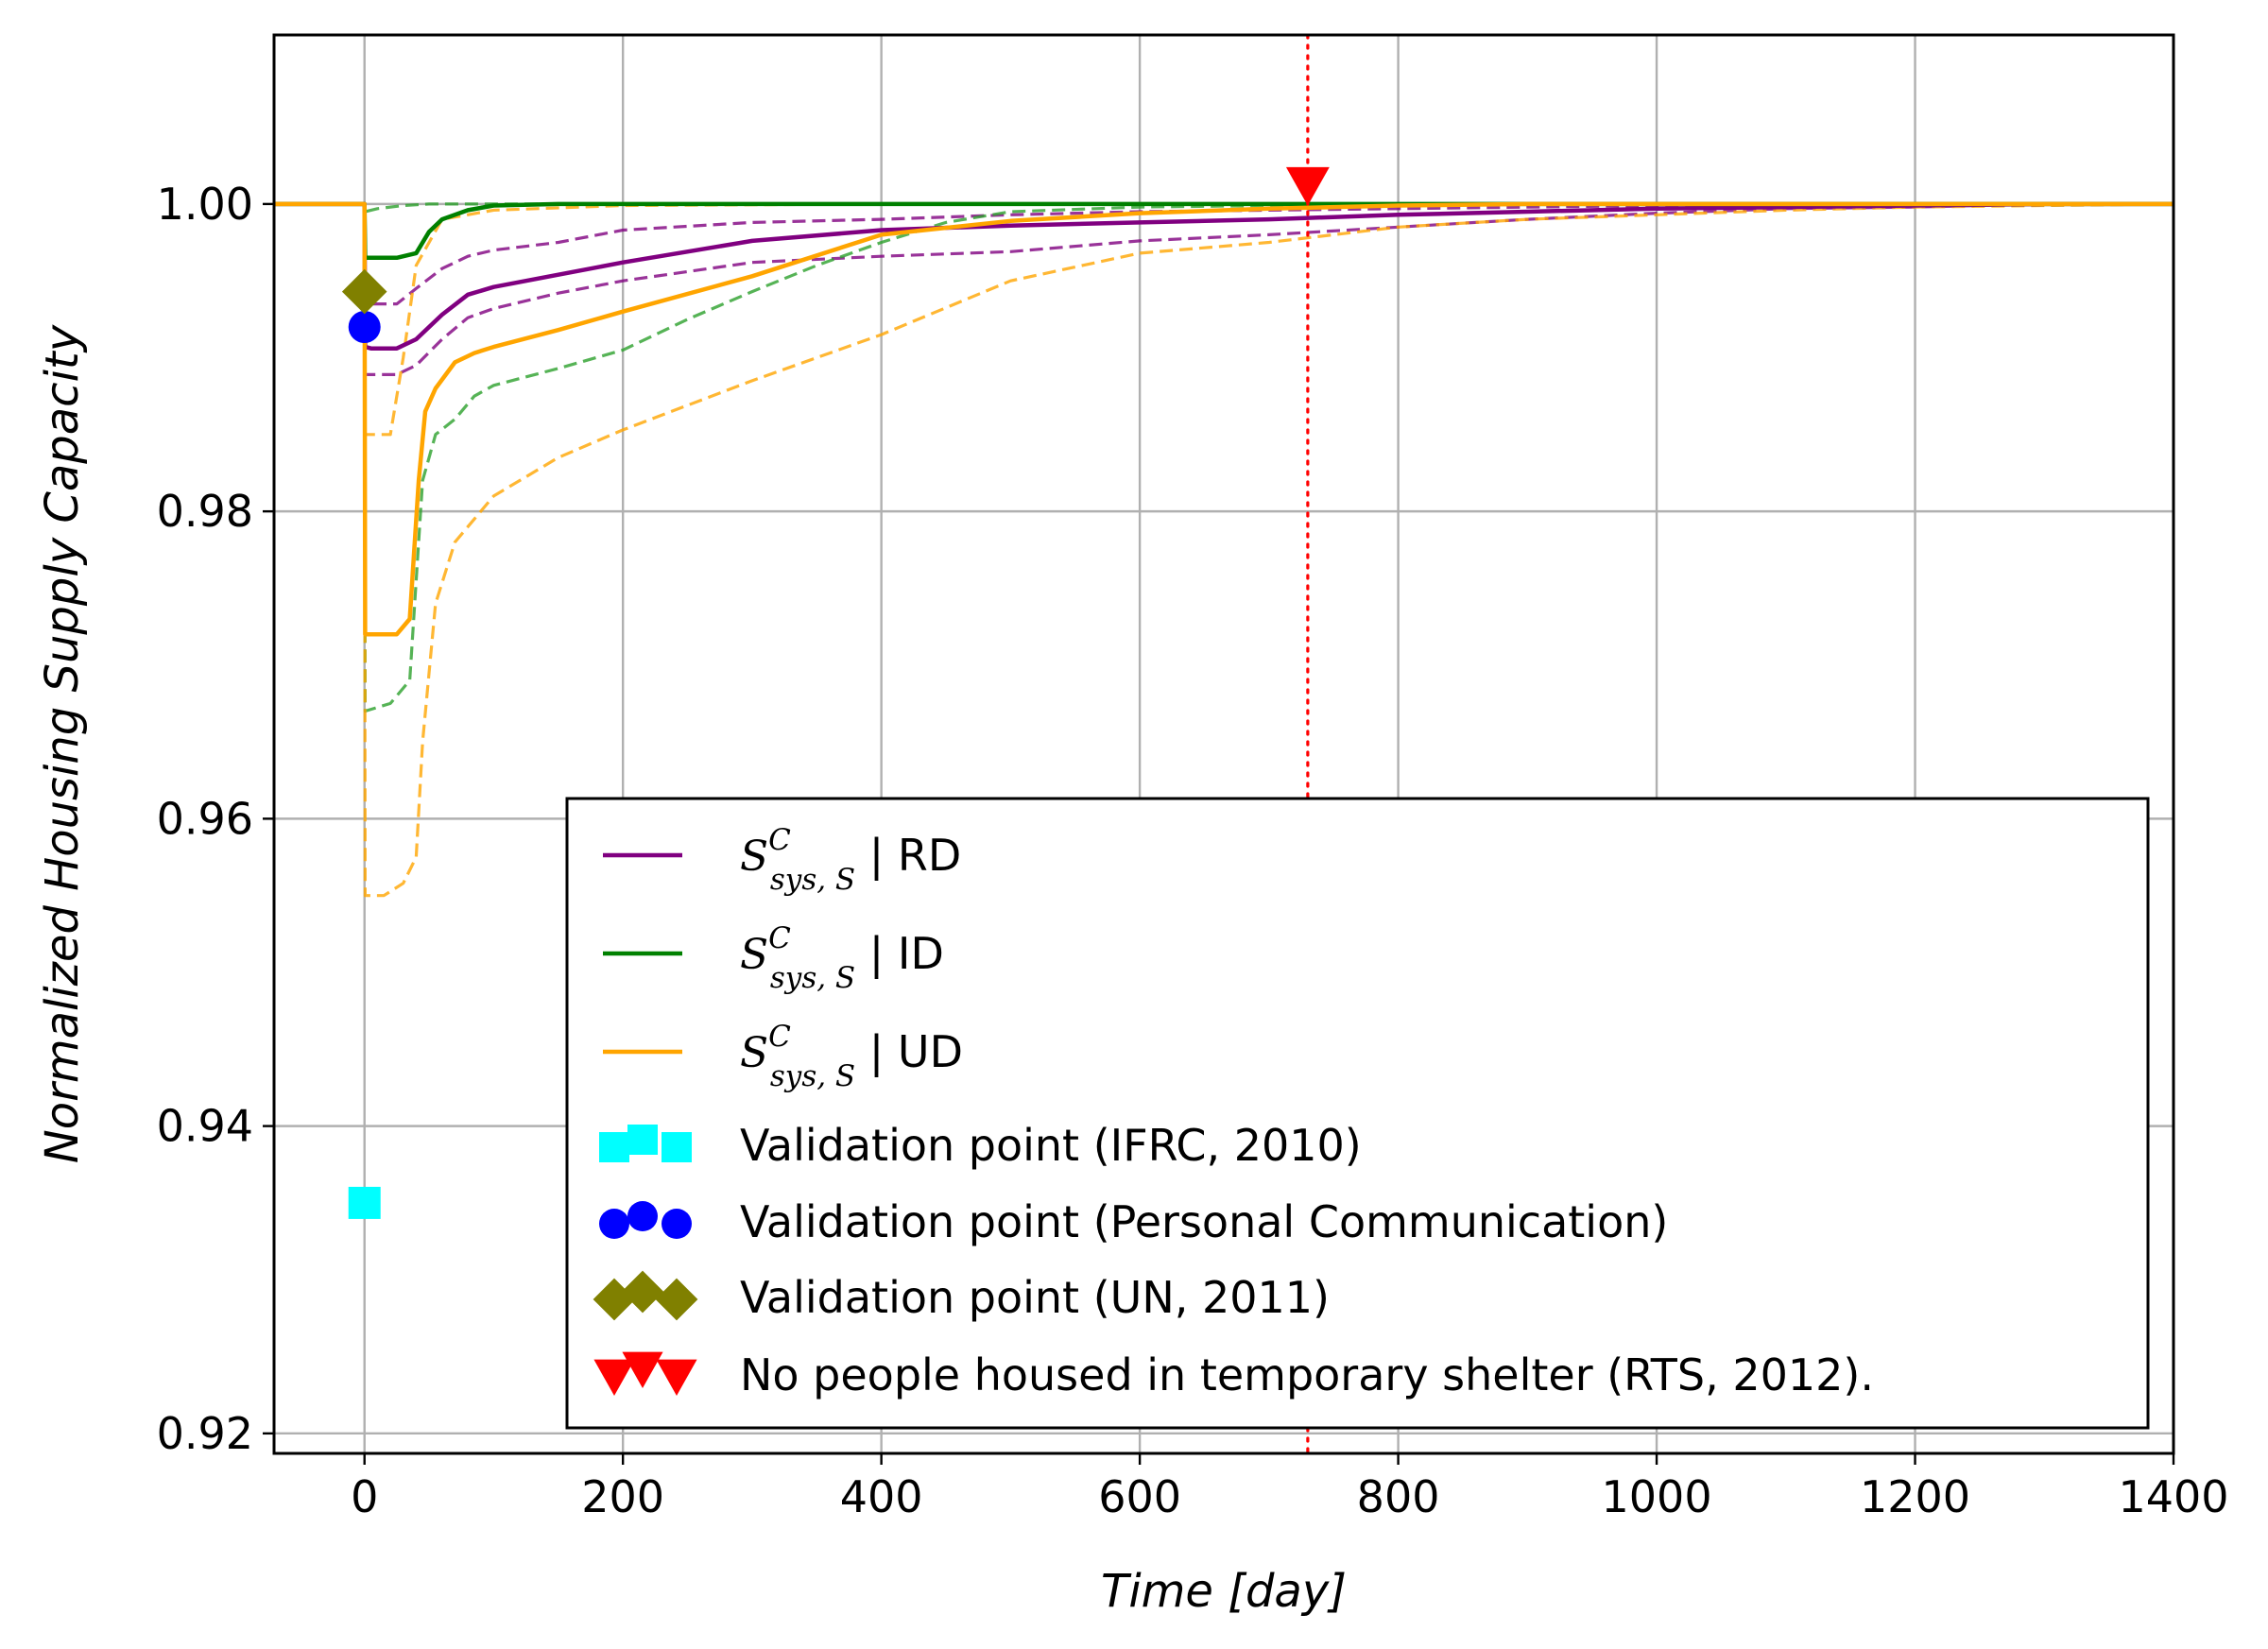  What do you see at coordinates (1307, 186) in the screenshot?
I see `data-point-triangle-down` at bounding box center [1307, 186].